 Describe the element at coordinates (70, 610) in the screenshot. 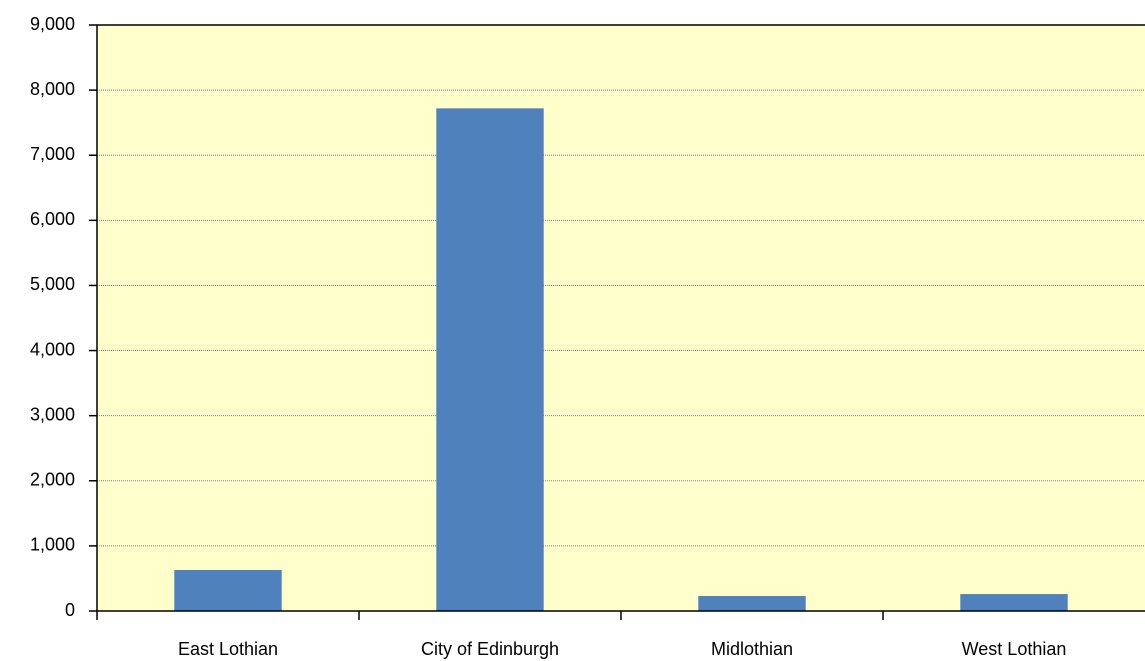

I see `y-tick-label: 0` at that location.